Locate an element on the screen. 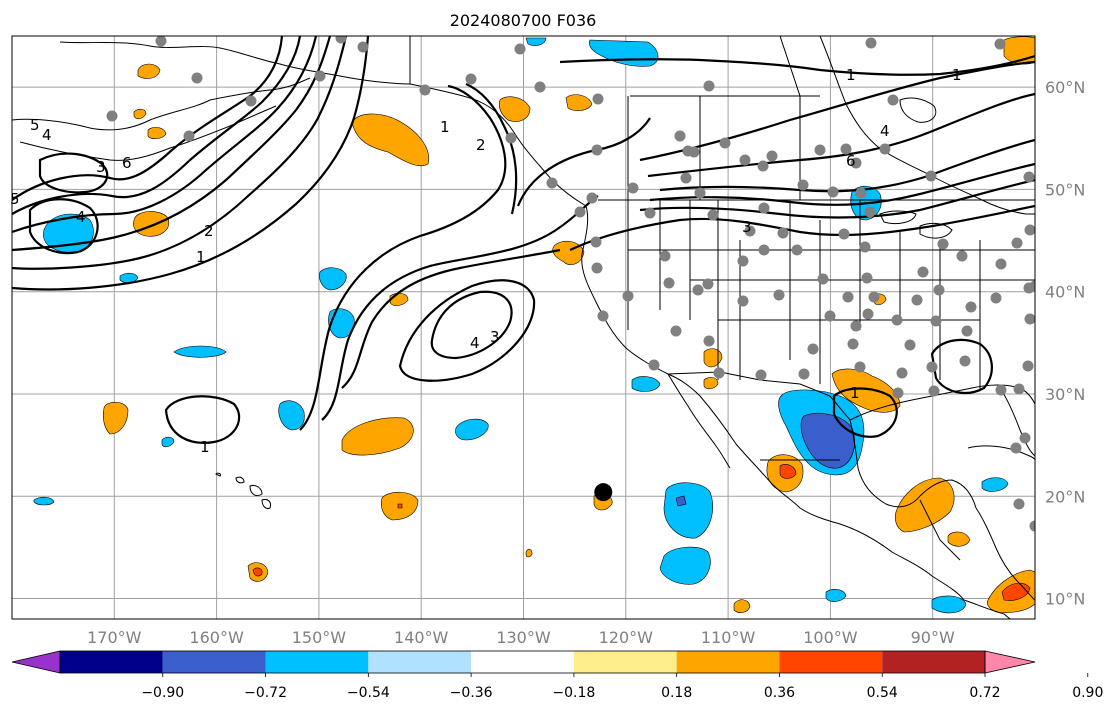  contour-label: 3 is located at coordinates (101, 167).